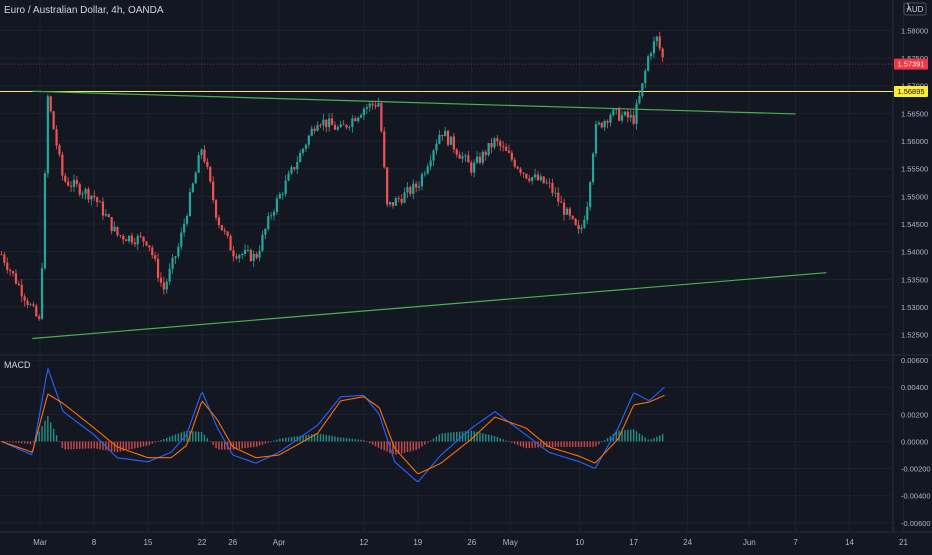 The width and height of the screenshot is (932, 555). What do you see at coordinates (470, 542) in the screenshot?
I see `time-axis: Mar 8 15 22 26 Apr 12 19 26 May 10 17 24 Jun 7 14 21` at bounding box center [470, 542].